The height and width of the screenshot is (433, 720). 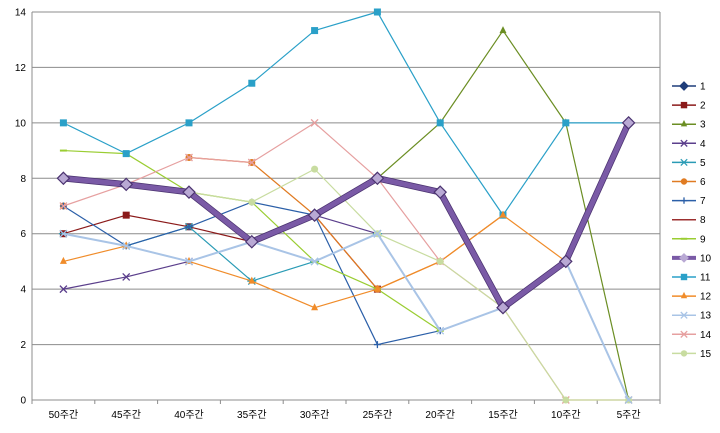 I want to click on y-tick-label: 2, so click(x=23, y=345).